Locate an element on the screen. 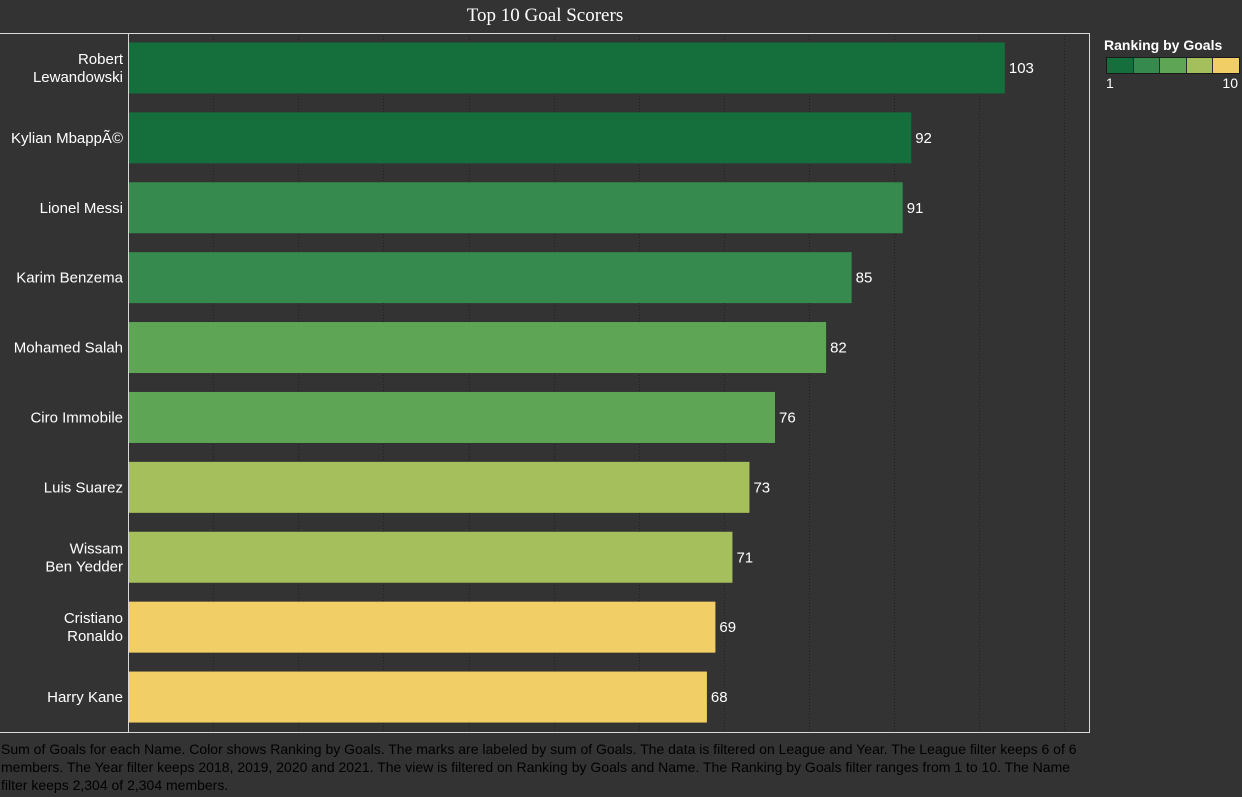 The width and height of the screenshot is (1242, 797). category-label: Ciro Immobile is located at coordinates (76, 417).